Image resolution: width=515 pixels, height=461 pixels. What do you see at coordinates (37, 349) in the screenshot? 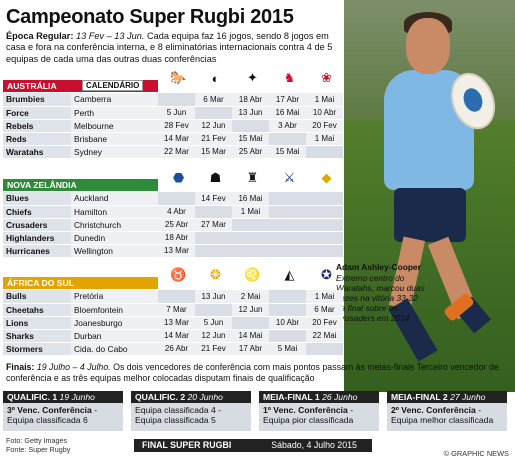
I see `team-name: Stormers` at bounding box center [37, 349].